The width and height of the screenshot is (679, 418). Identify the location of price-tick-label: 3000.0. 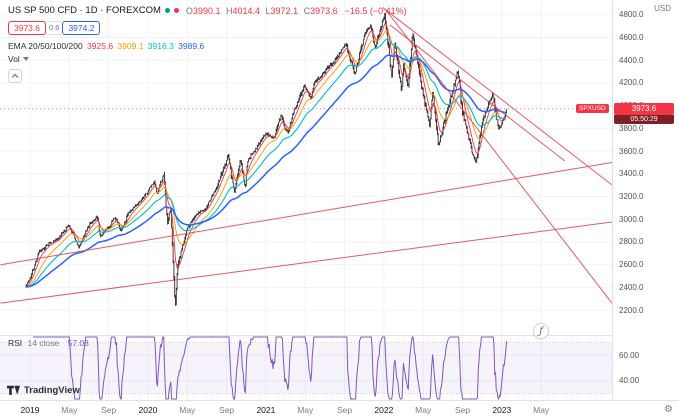
(631, 219).